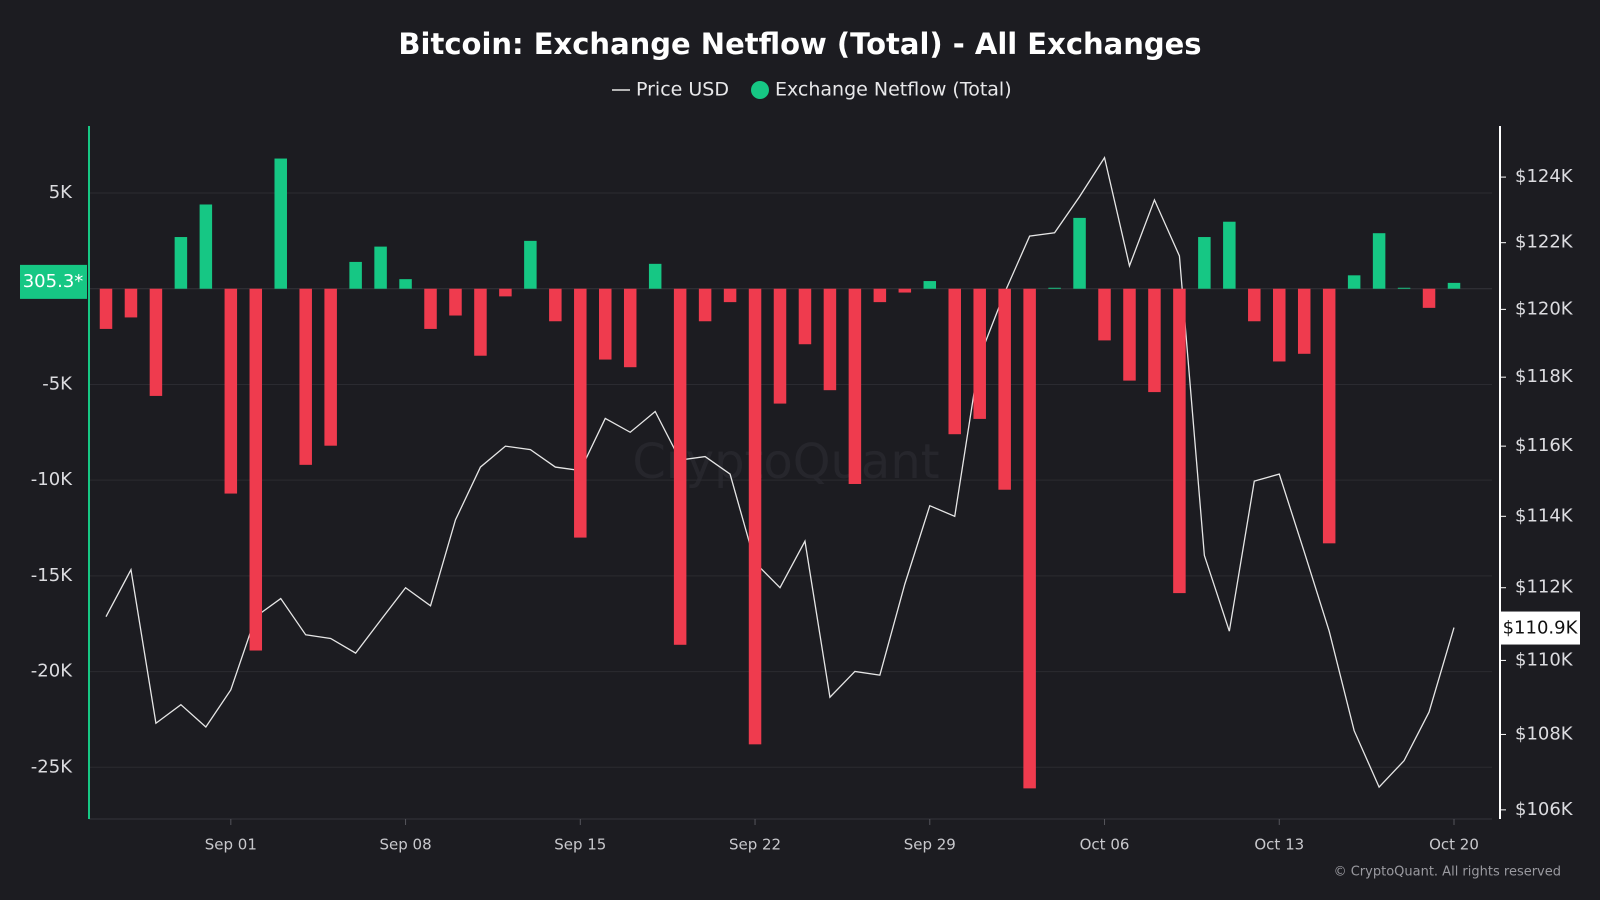 The image size is (1600, 900). I want to click on netflow-badge-label: 305.3*, so click(53, 281).